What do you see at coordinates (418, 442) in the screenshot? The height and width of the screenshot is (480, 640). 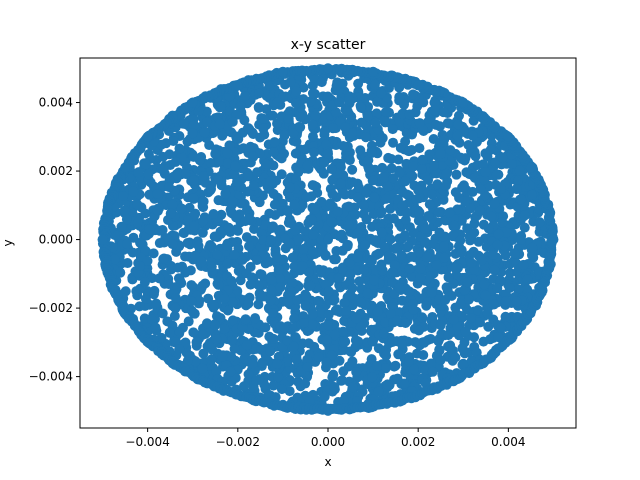 I see `x-tick-label: 0.002` at bounding box center [418, 442].